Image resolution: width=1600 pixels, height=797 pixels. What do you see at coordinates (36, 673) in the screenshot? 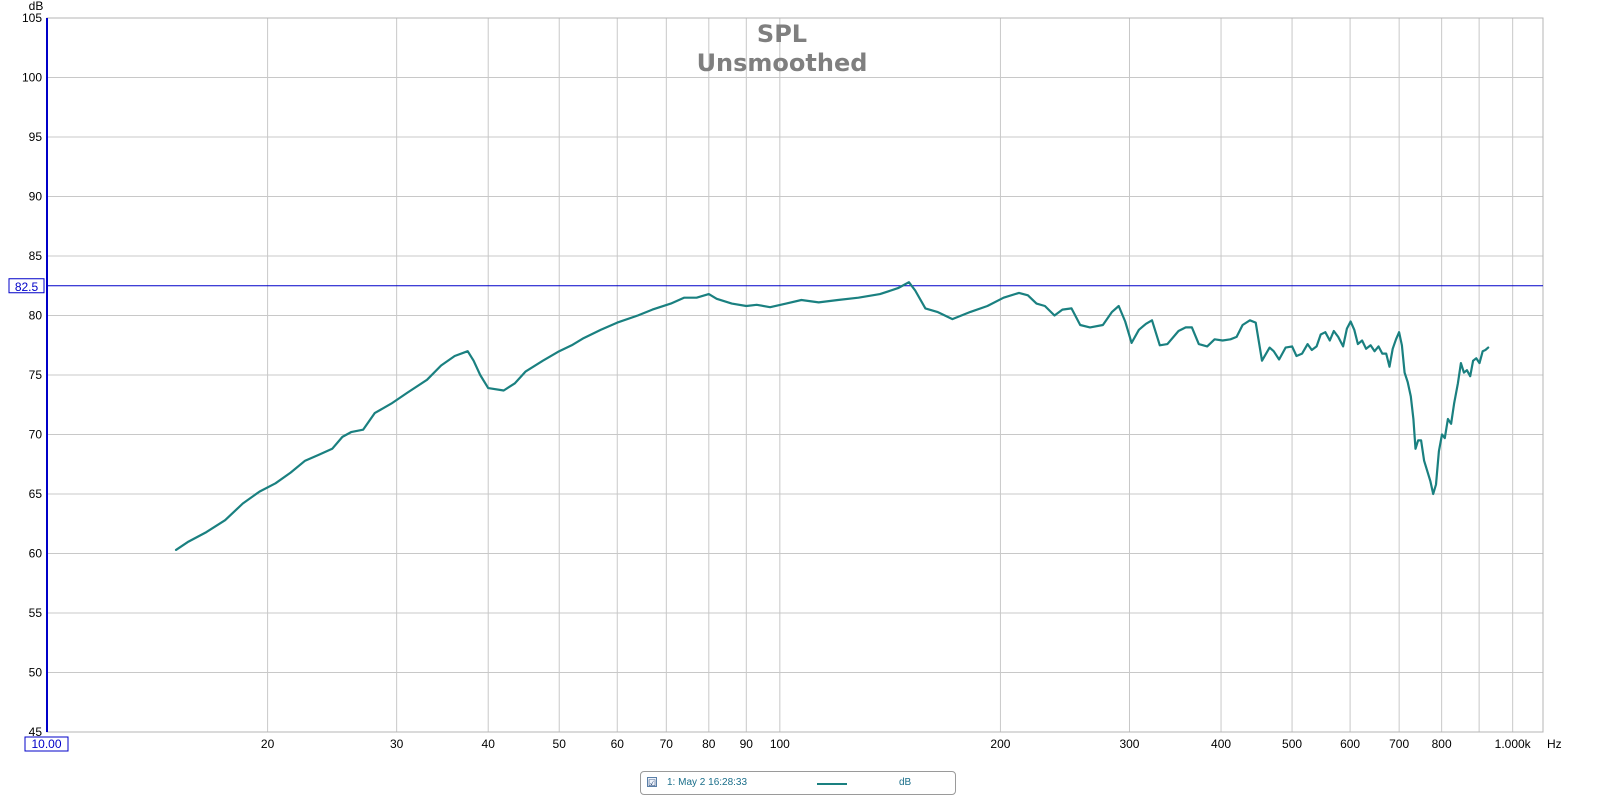
I see `y-tick-label: 50` at bounding box center [36, 673].